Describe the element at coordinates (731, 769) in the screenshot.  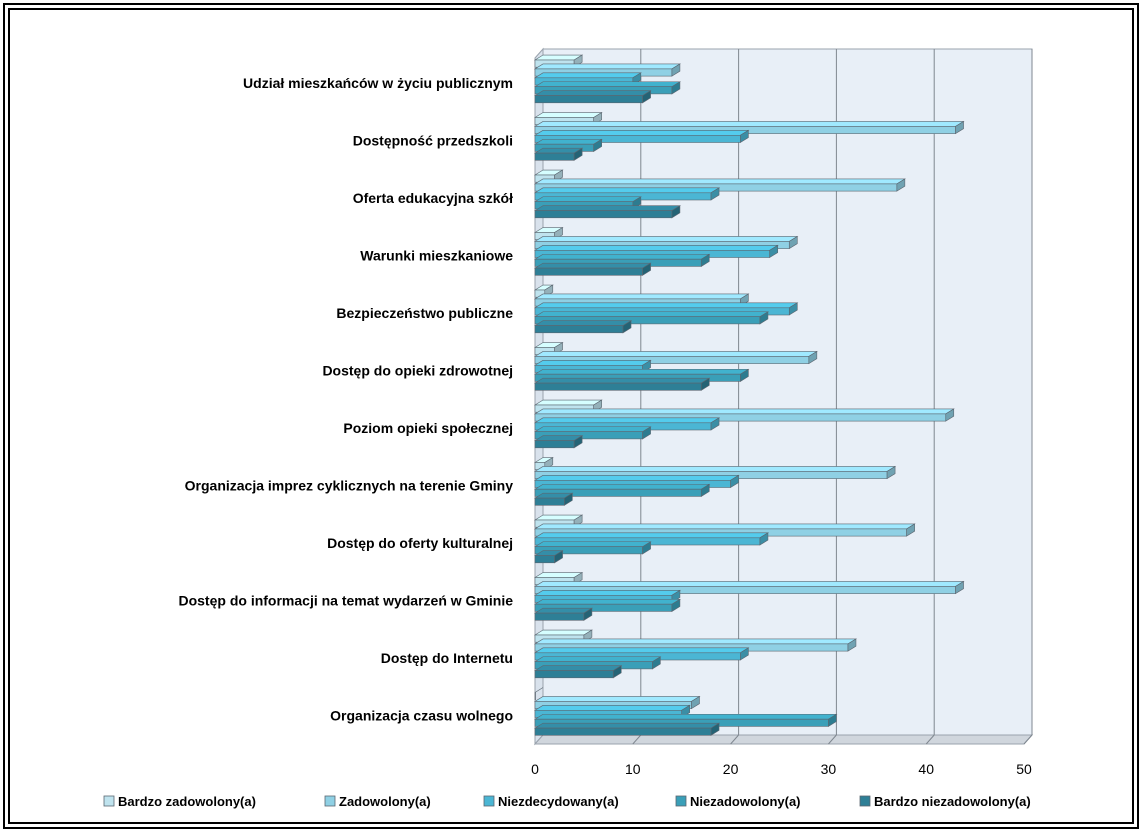
I see `x-tick-label: 20` at that location.